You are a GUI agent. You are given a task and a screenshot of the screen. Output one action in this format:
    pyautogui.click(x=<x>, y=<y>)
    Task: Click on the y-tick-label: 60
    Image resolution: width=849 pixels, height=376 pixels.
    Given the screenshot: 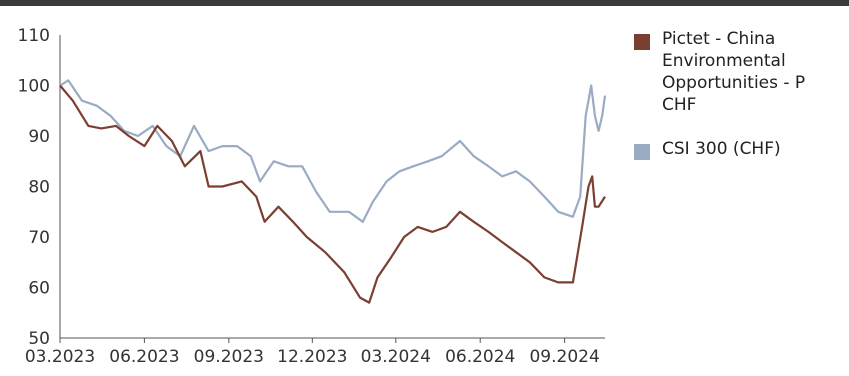 What is the action you would take?
    pyautogui.click(x=39, y=289)
    